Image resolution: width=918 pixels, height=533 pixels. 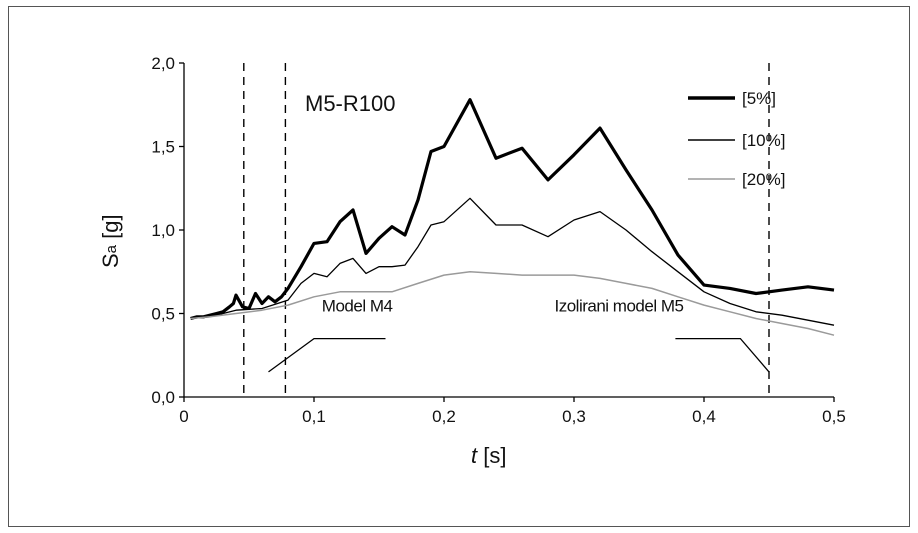 I want to click on annotation-label: Izolirani model M5, so click(x=619, y=306).